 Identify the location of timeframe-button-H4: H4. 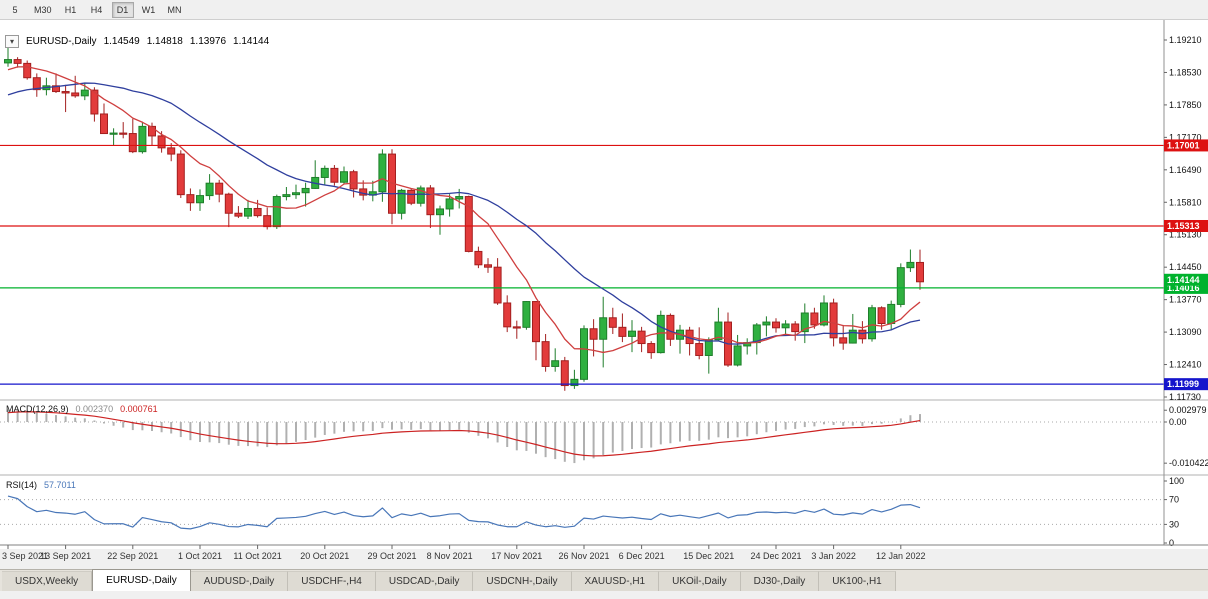
(96, 9).